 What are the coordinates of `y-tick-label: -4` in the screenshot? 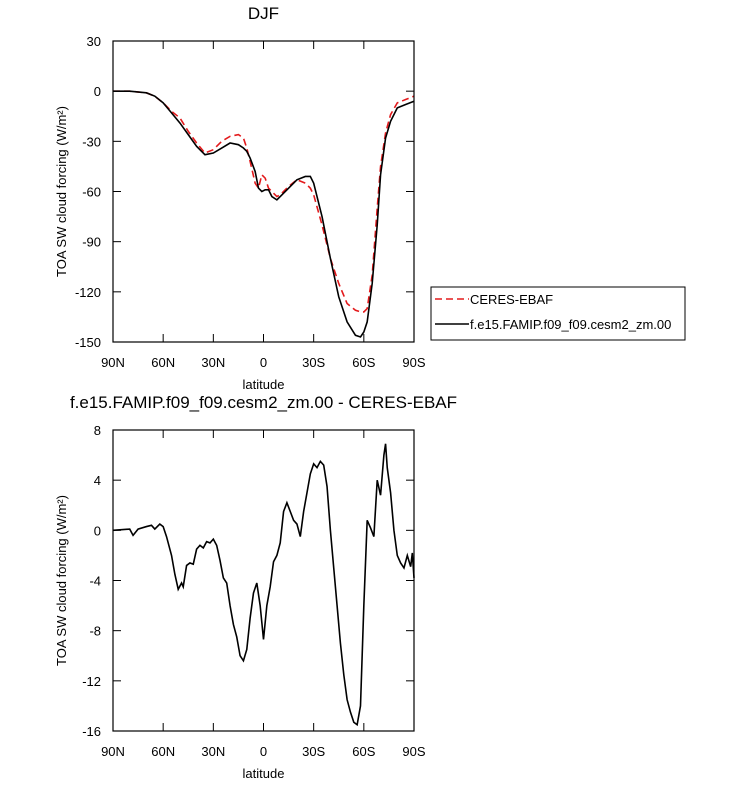 It's located at (95, 581).